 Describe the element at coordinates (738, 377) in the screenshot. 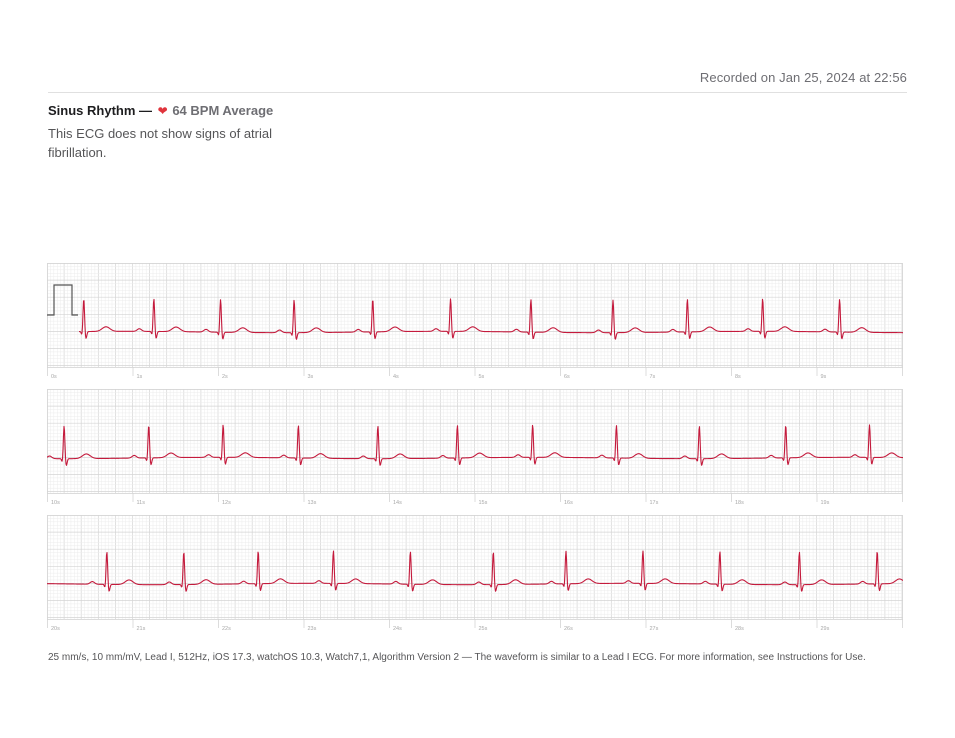

I see `time-tick-label: 8s` at that location.